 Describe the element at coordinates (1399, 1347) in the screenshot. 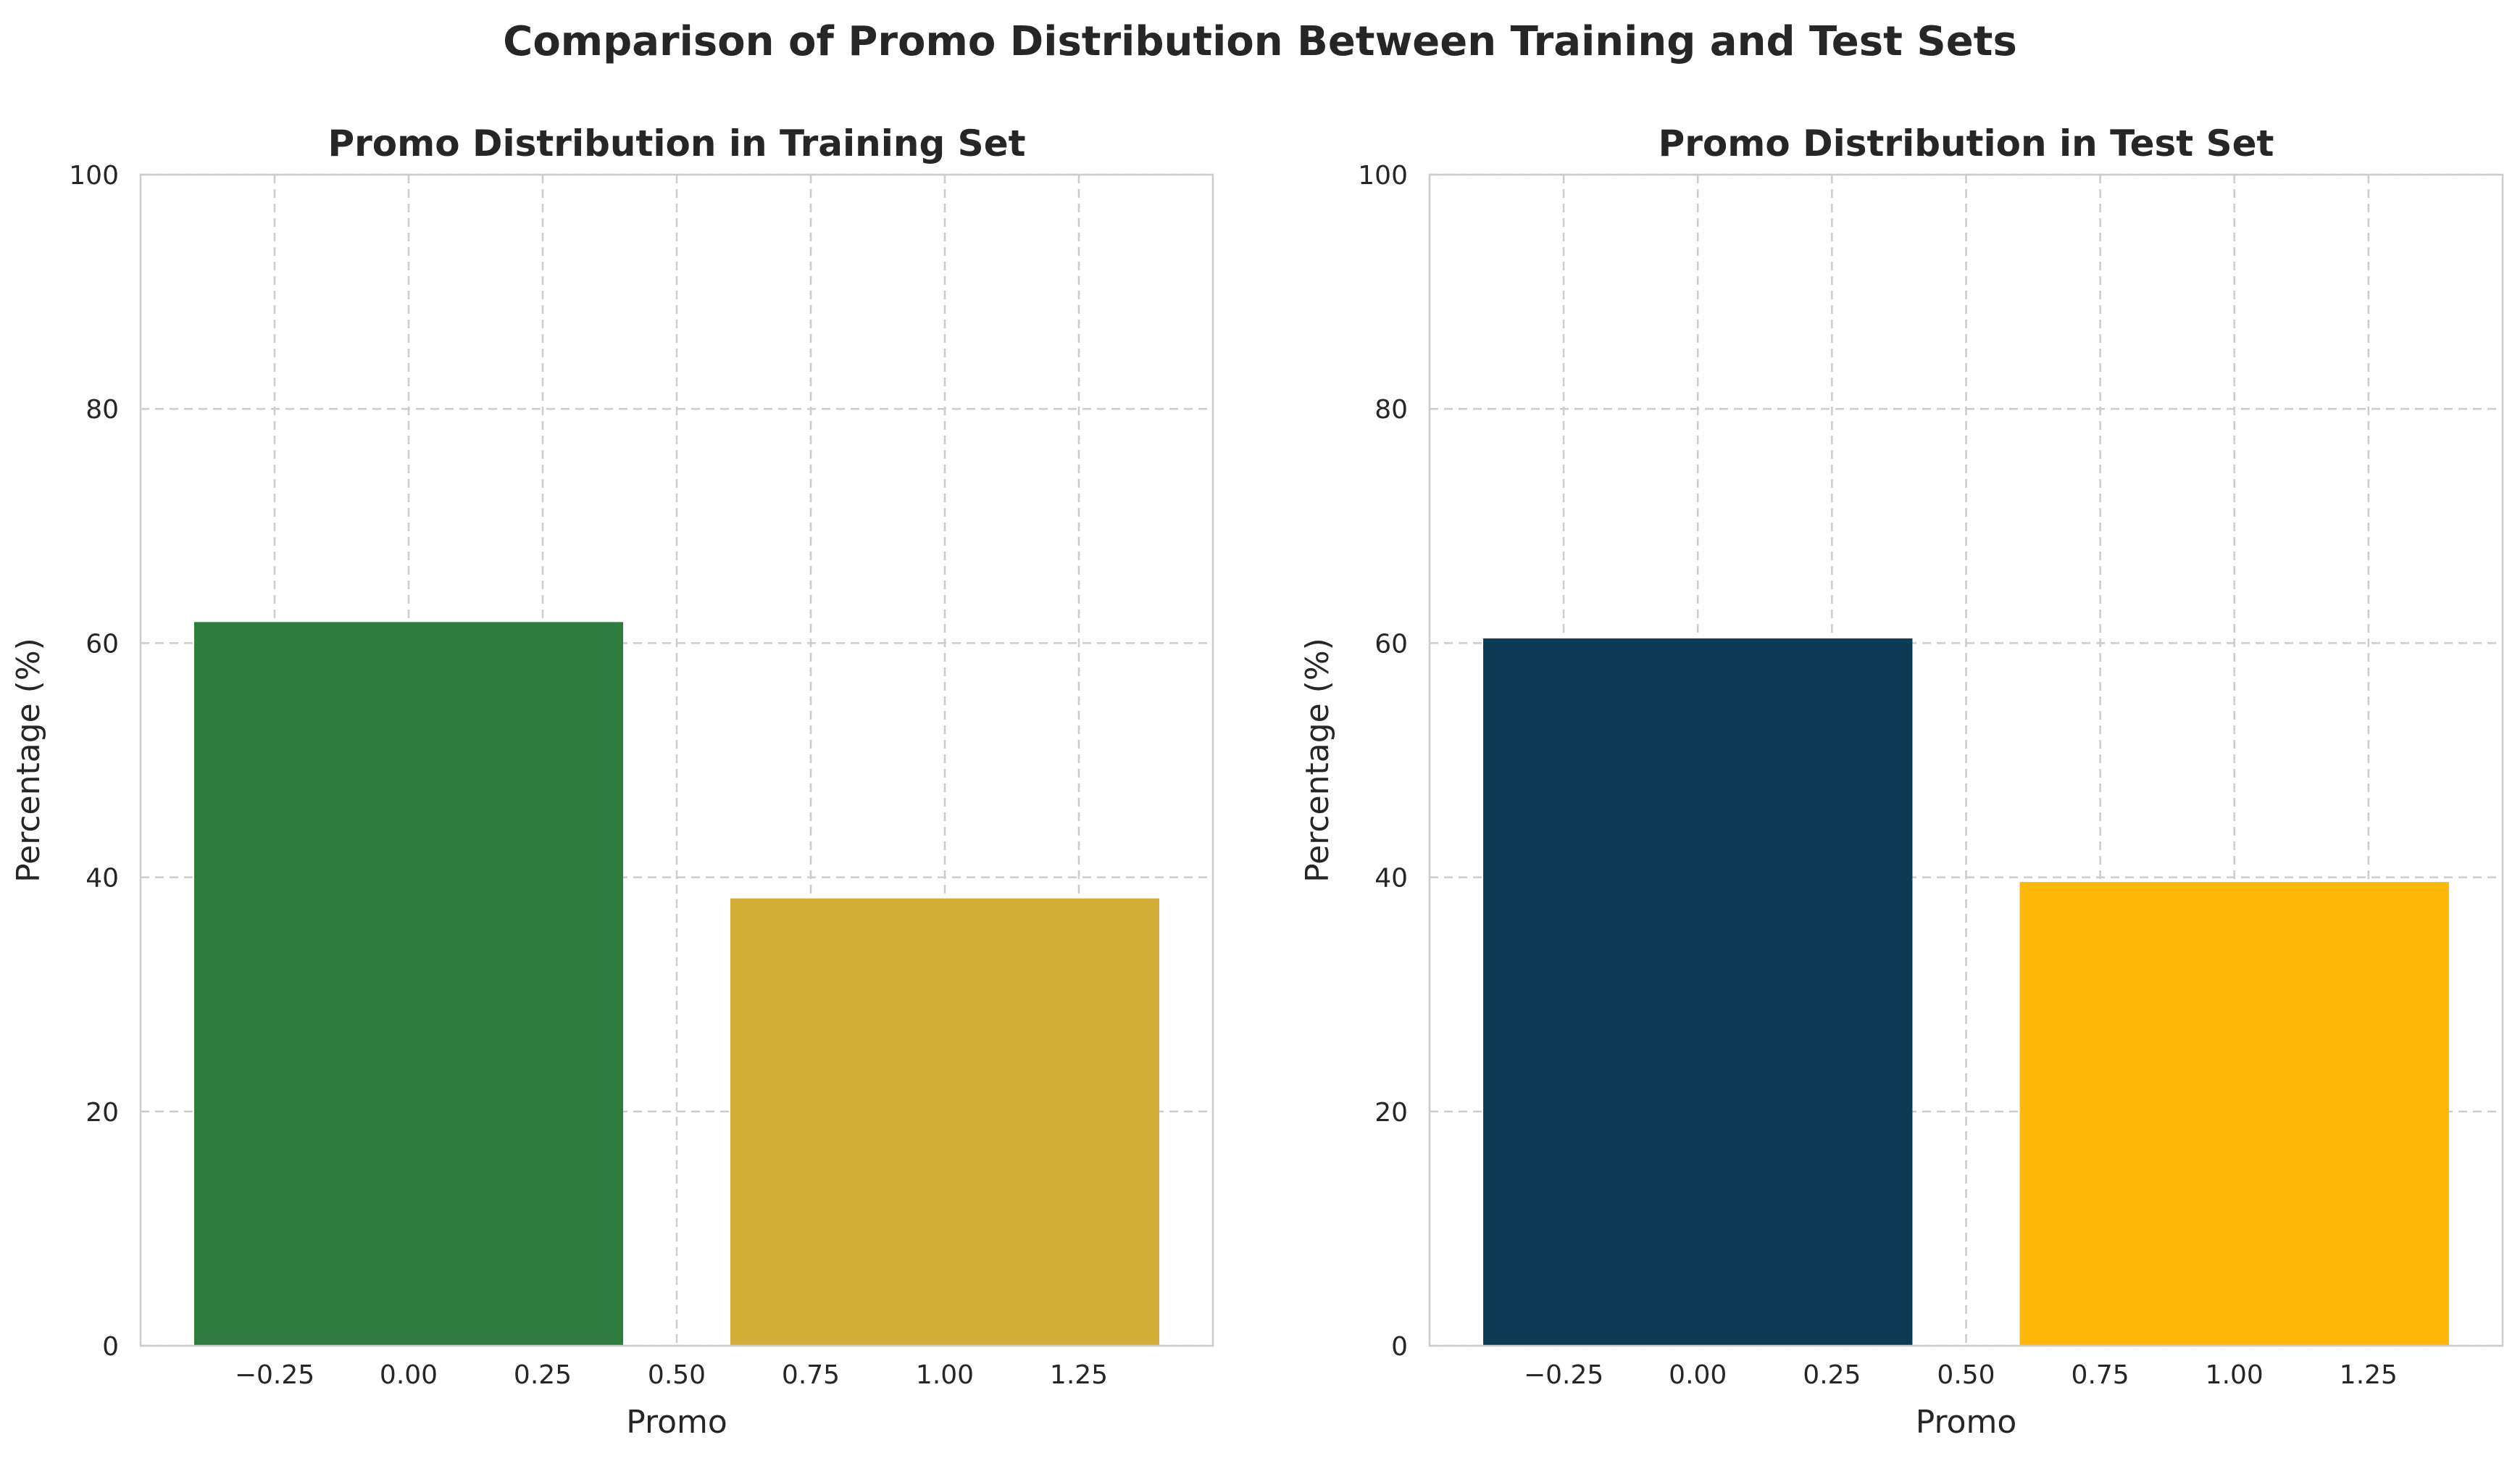

I see `test-ytick-label-0: 0` at that location.